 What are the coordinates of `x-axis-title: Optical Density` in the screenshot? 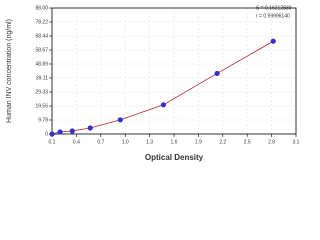 It's located at (174, 157).